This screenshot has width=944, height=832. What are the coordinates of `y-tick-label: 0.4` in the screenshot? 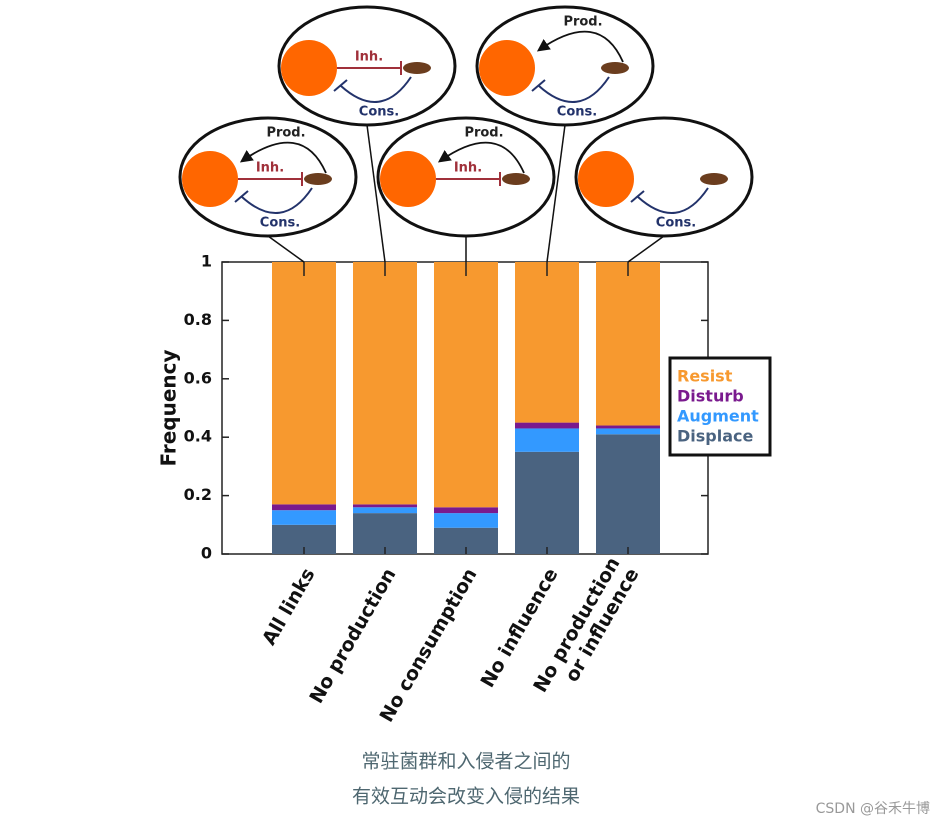 It's located at (198, 436).